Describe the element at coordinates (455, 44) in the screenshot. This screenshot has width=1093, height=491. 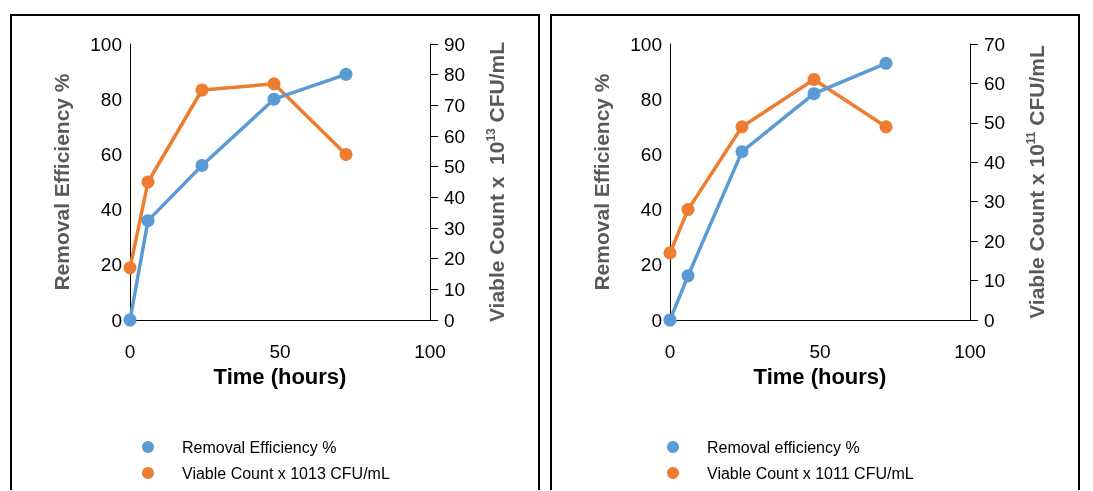
I see `y2-tick-label: 90` at that location.